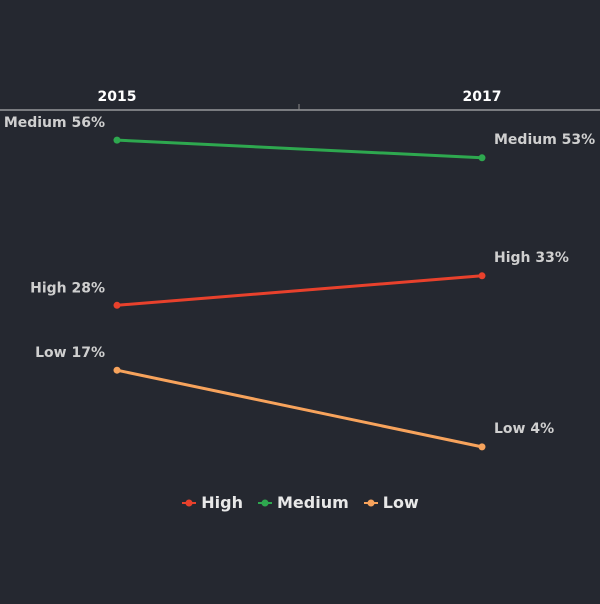 The height and width of the screenshot is (604, 600). Describe the element at coordinates (70, 353) in the screenshot. I see `data-label-low-2015: Low 17%` at that location.